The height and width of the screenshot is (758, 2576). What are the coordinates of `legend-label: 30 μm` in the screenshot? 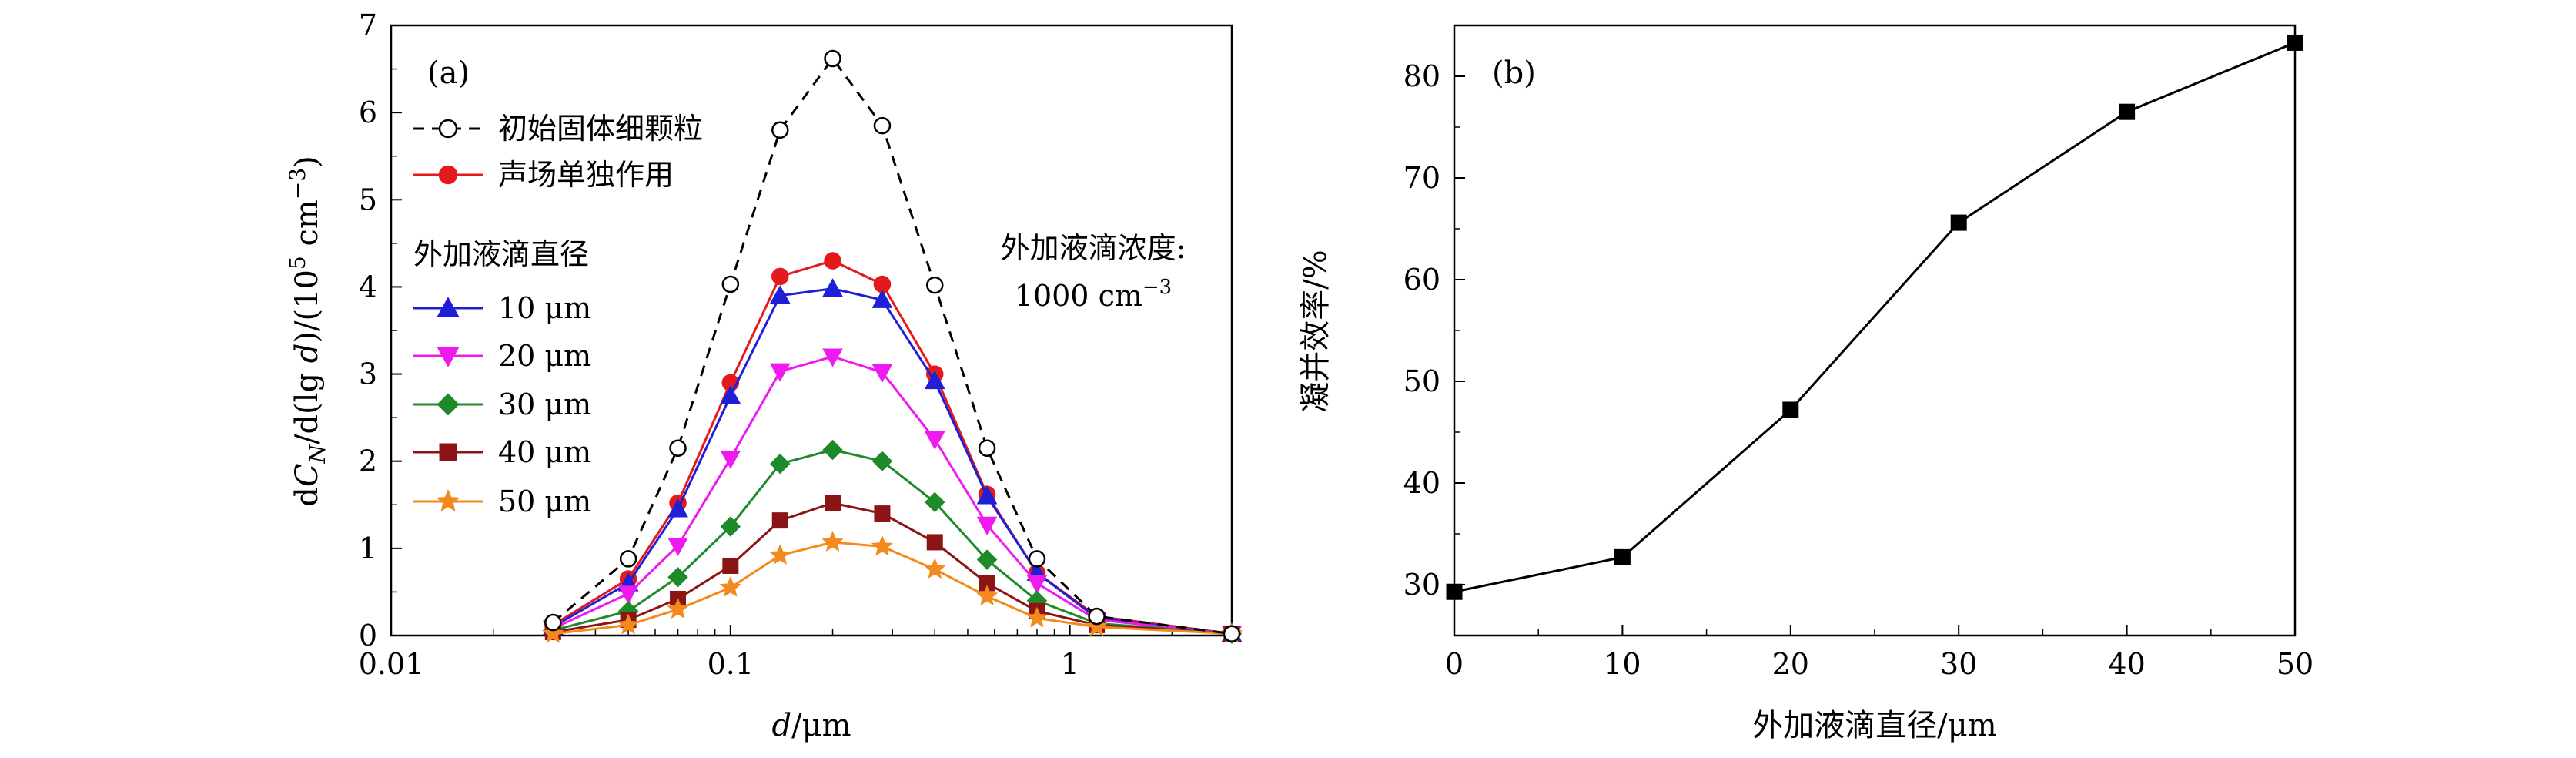 It's located at (545, 404).